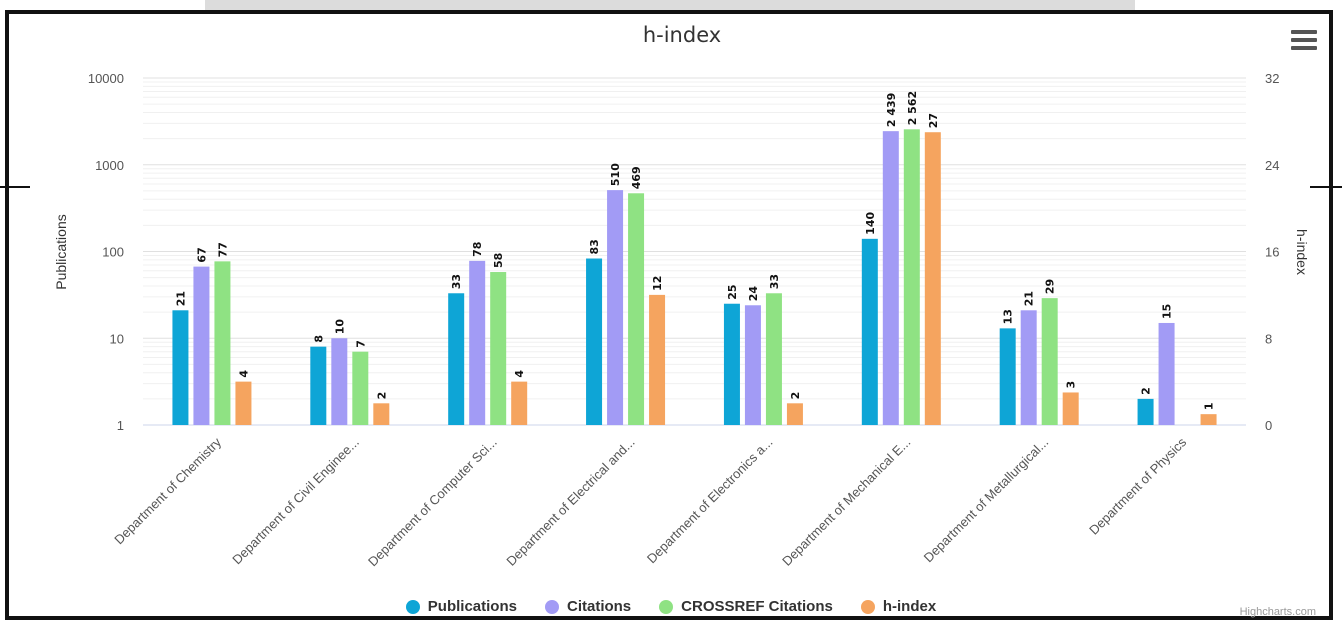 Image resolution: width=1342 pixels, height=628 pixels. Describe the element at coordinates (1272, 165) in the screenshot. I see `y-right-tick-label: 24` at that location.